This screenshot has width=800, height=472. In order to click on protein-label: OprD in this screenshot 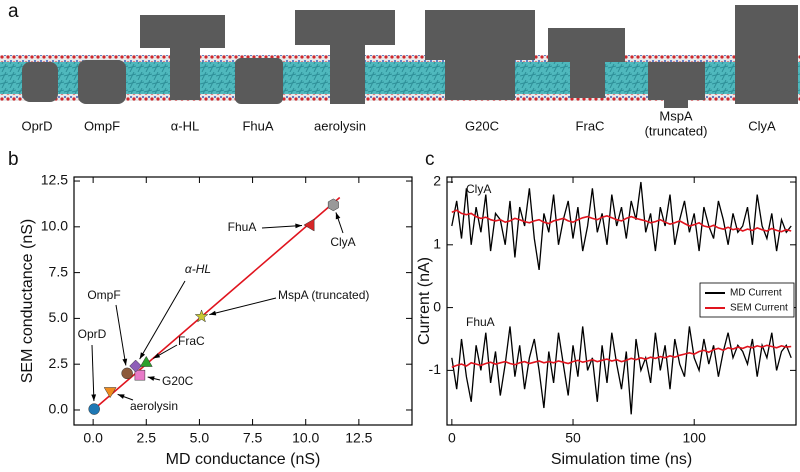, I will do `click(36, 125)`.